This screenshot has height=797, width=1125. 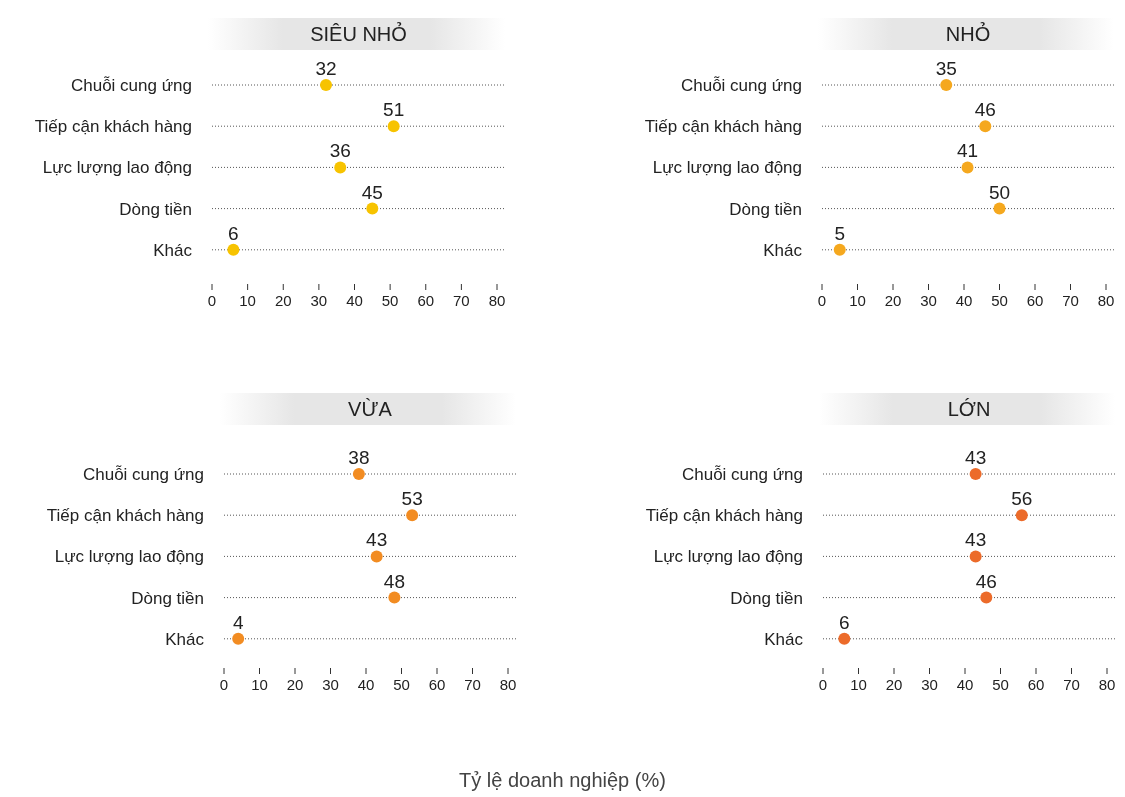 I want to click on data-label: 45, so click(x=372, y=192).